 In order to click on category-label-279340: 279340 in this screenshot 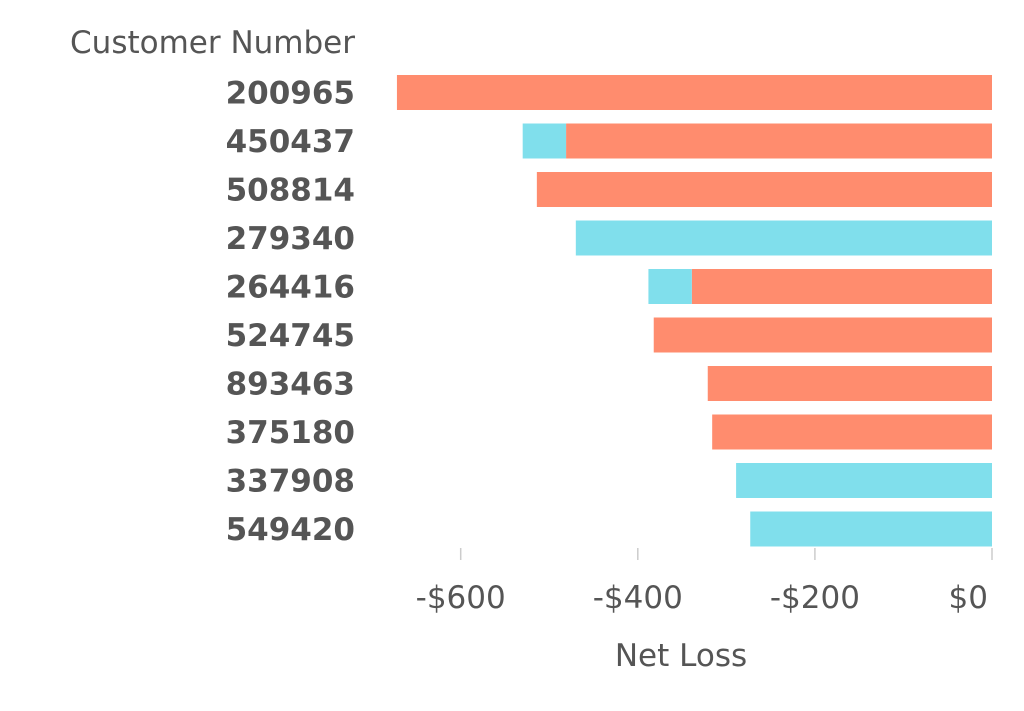, I will do `click(290, 239)`.